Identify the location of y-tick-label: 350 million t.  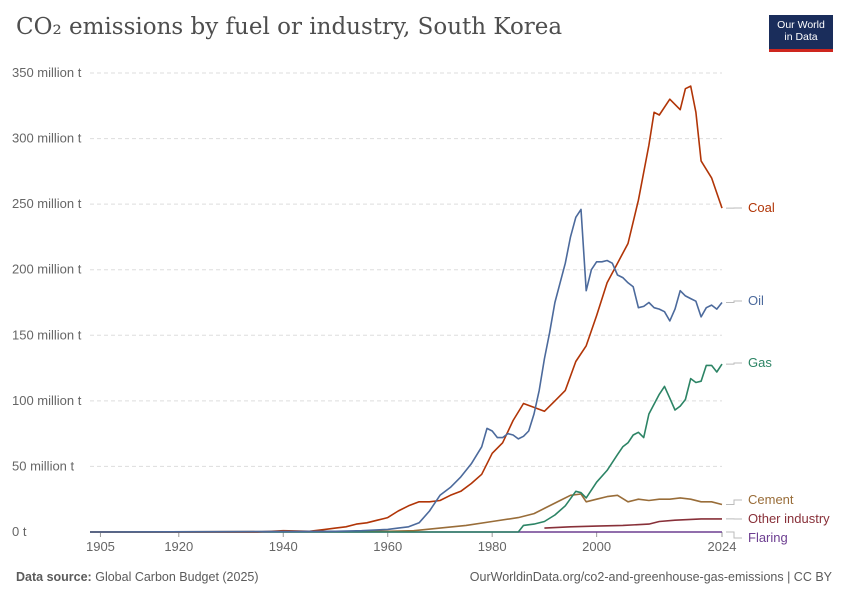
(47, 72).